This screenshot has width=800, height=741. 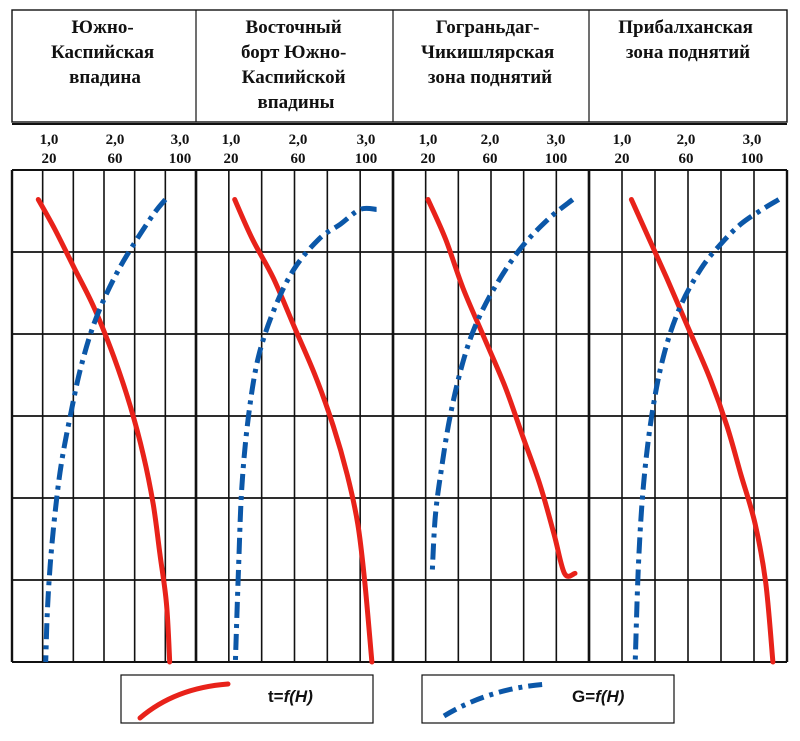 I want to click on legend-t-swatch, so click(x=184, y=701).